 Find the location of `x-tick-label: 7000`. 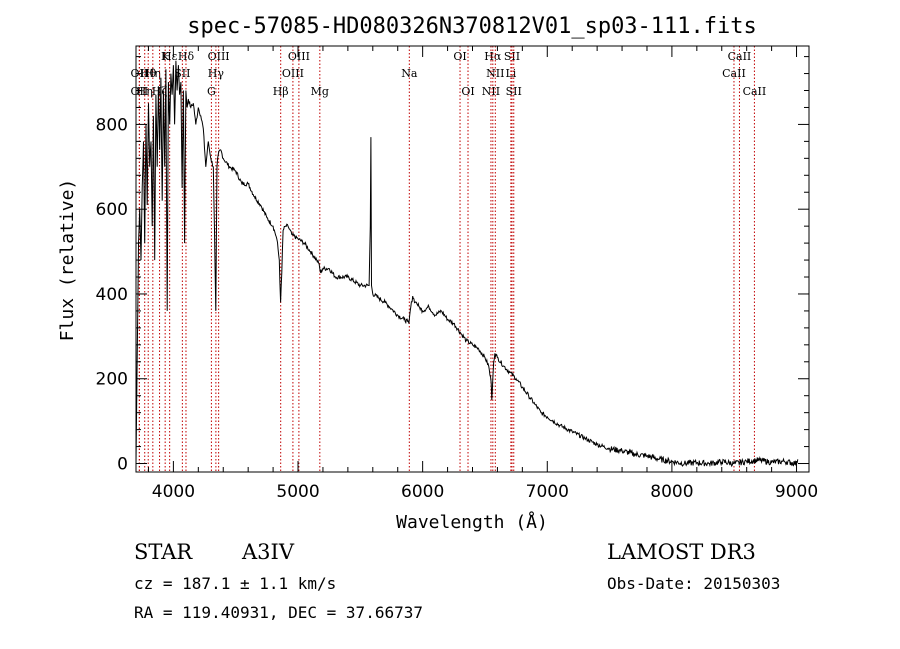

x-tick-label: 7000 is located at coordinates (547, 492).